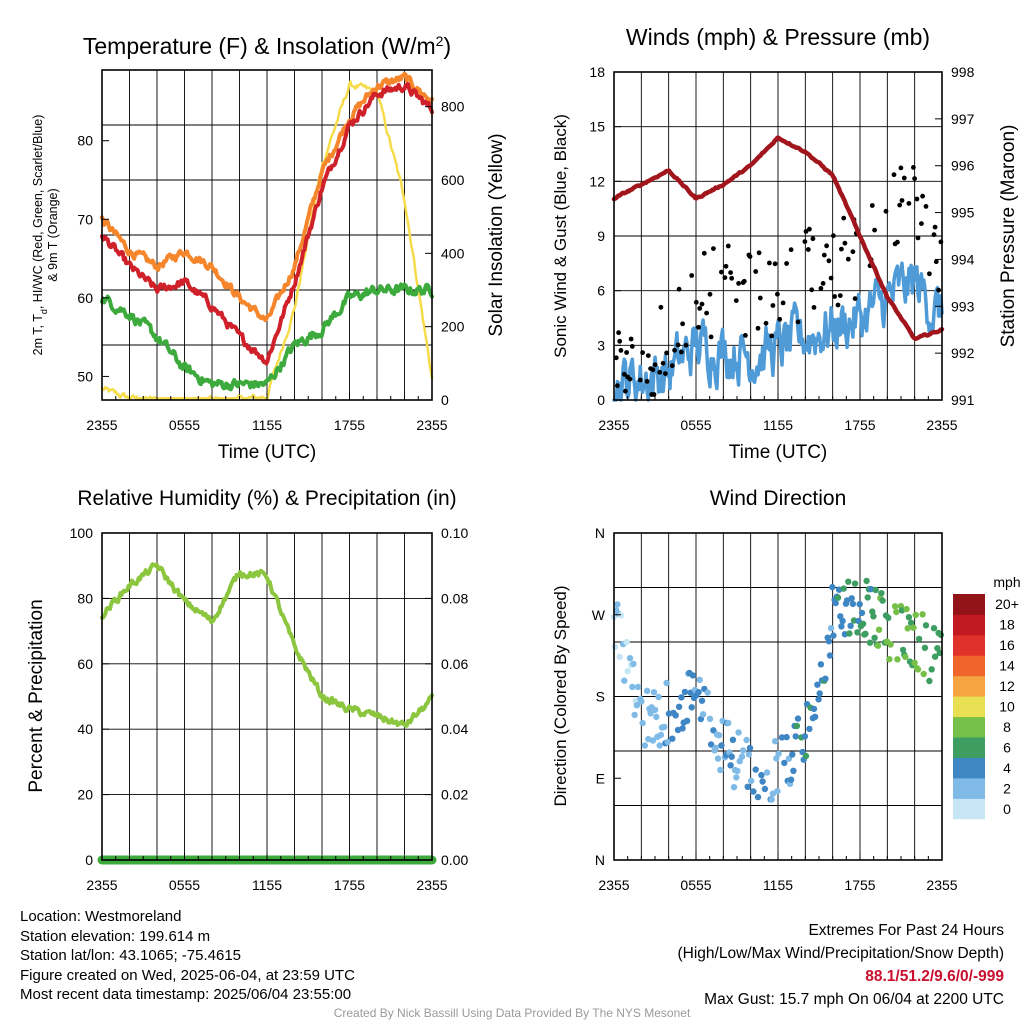  Describe the element at coordinates (963, 72) in the screenshot. I see `y-tick-label: 998` at that location.